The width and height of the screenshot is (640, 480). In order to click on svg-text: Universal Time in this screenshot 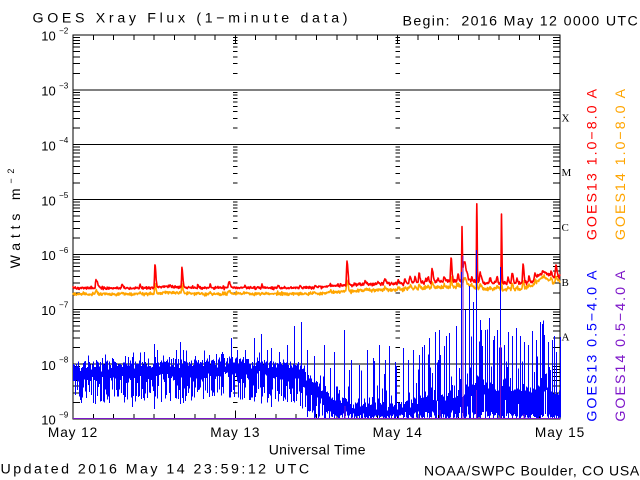, I will do `click(317, 450)`.